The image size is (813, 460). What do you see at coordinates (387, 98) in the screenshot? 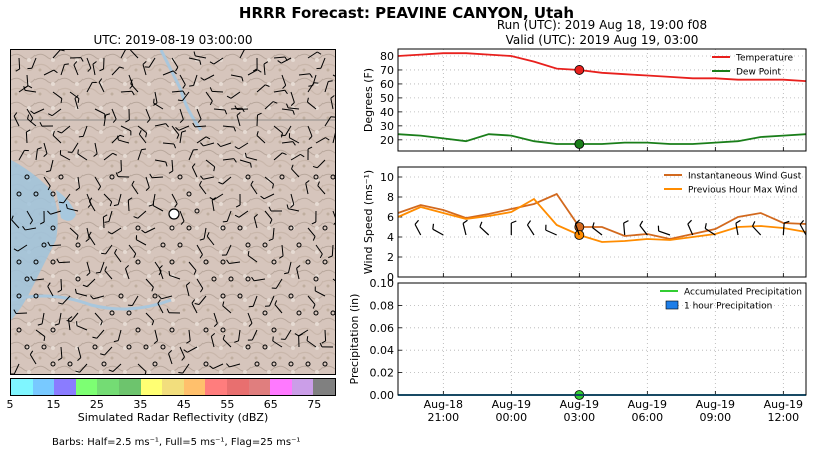
I see `y-tick-label: 50` at bounding box center [387, 98].